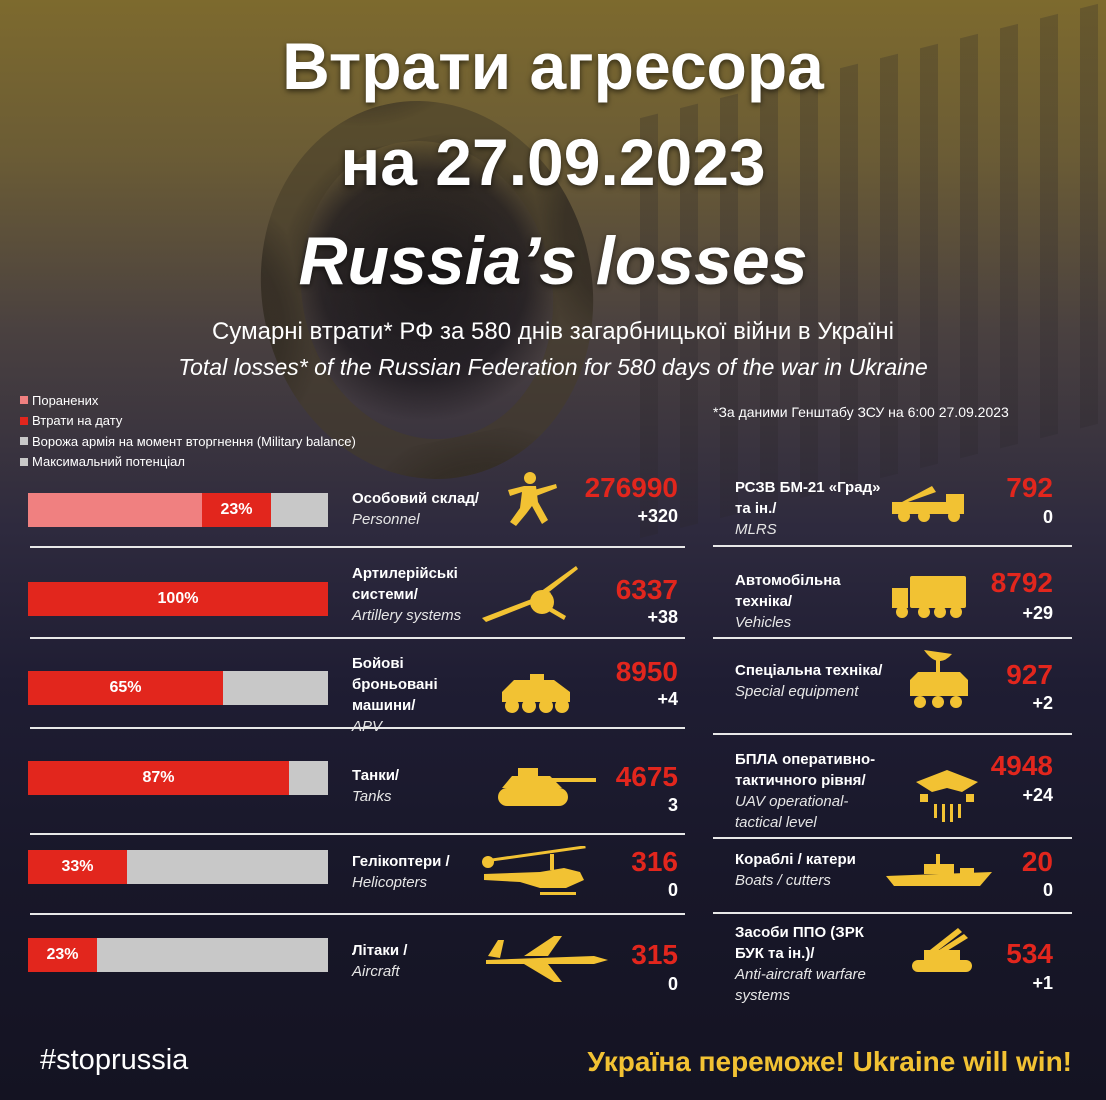  Describe the element at coordinates (942, 954) in the screenshot. I see `air-defense-icon` at that location.